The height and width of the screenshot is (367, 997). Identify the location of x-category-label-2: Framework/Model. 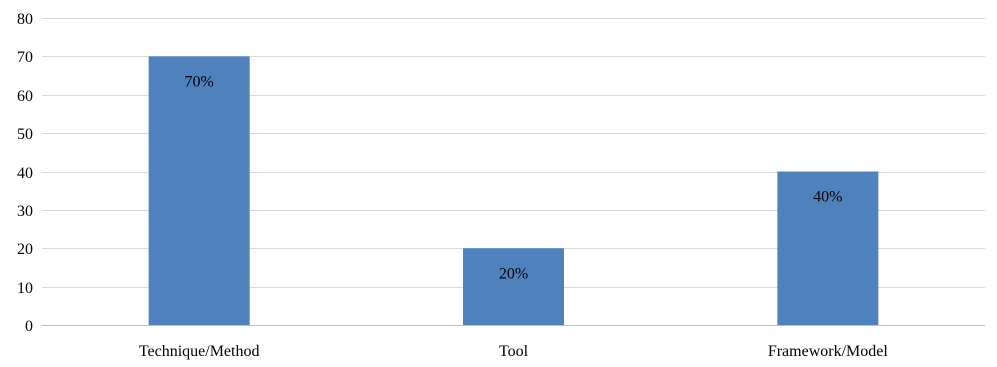
(828, 351).